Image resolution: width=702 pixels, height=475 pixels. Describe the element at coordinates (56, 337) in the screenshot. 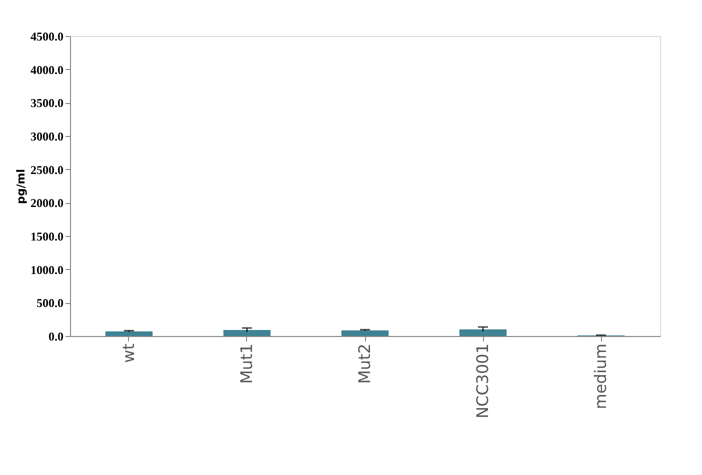

I see `y-tick-label: 0.0` at that location.